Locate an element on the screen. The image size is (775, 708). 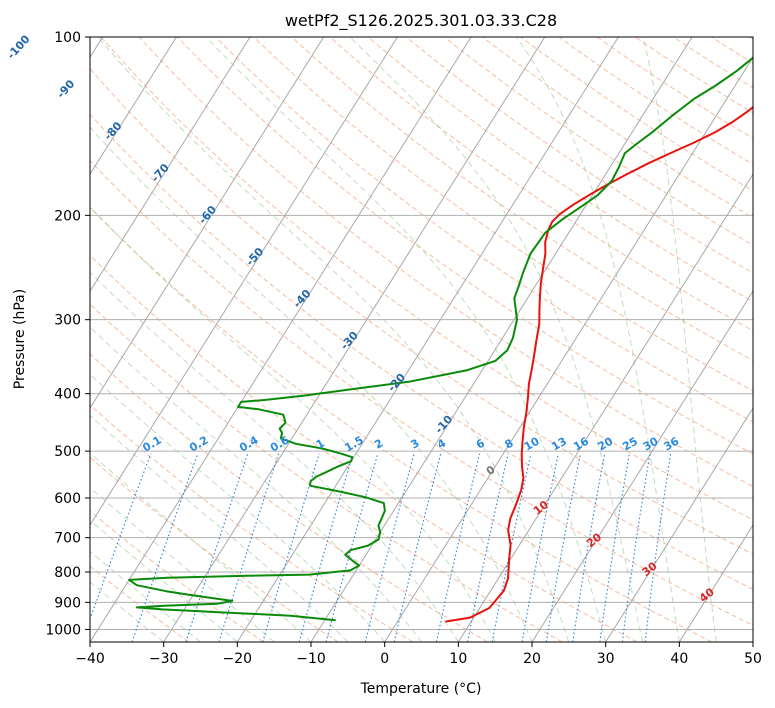
y-axis-label: Pressure (hPa) is located at coordinates (20, 339).